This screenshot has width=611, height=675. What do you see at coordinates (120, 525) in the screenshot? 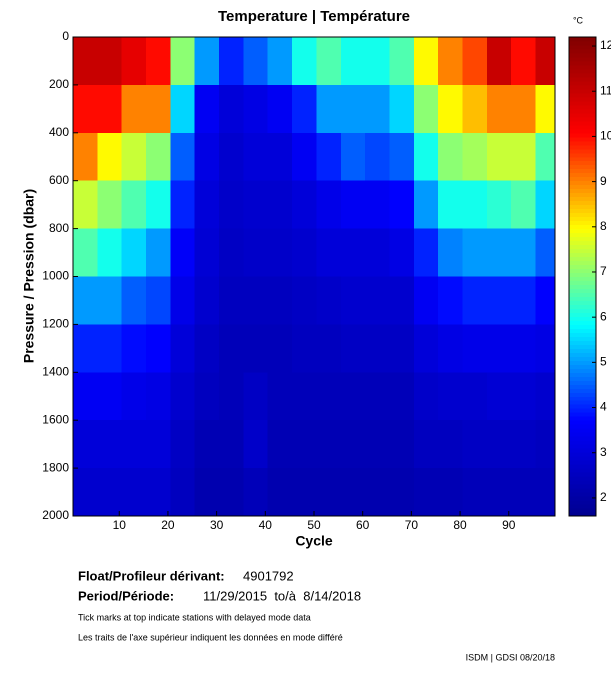
I see `x-tick-label: 10` at bounding box center [120, 525].